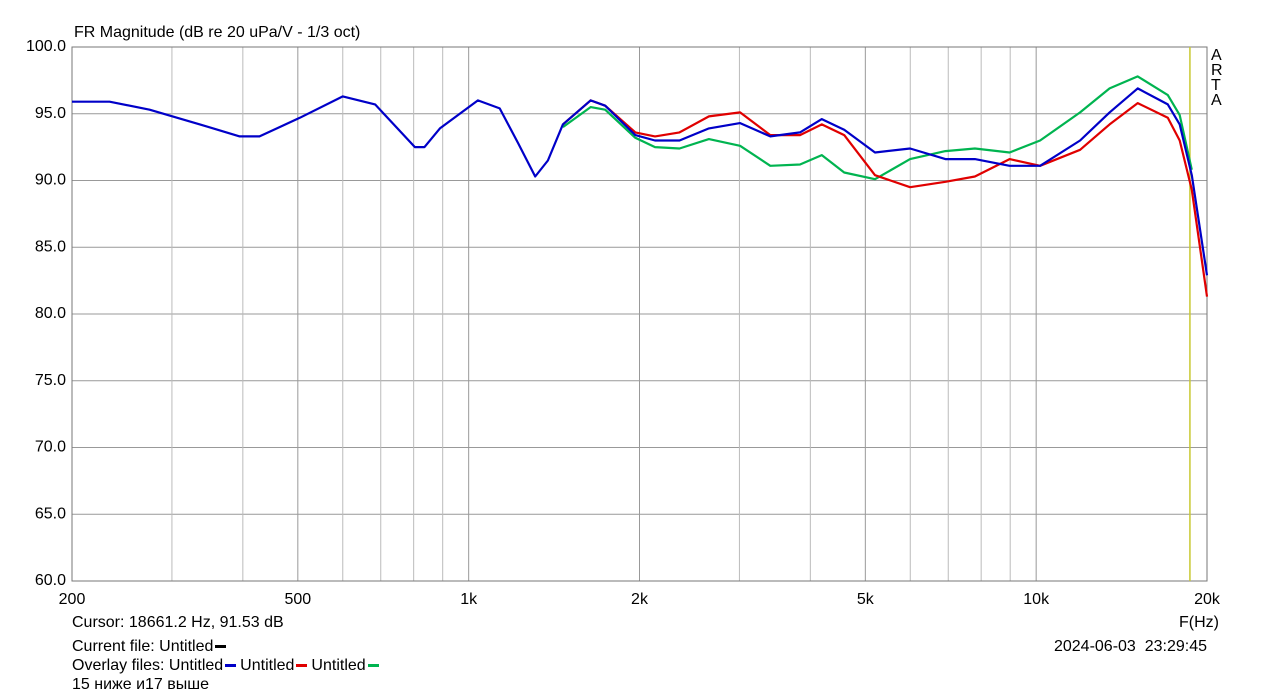 Image resolution: width=1279 pixels, height=699 pixels. I want to click on y-tick-label: 95.0, so click(50, 113).